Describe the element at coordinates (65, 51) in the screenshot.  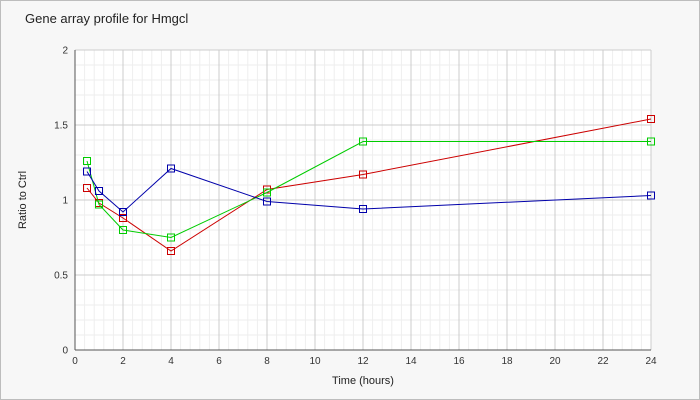
I see `y-tick-label: 2` at that location.